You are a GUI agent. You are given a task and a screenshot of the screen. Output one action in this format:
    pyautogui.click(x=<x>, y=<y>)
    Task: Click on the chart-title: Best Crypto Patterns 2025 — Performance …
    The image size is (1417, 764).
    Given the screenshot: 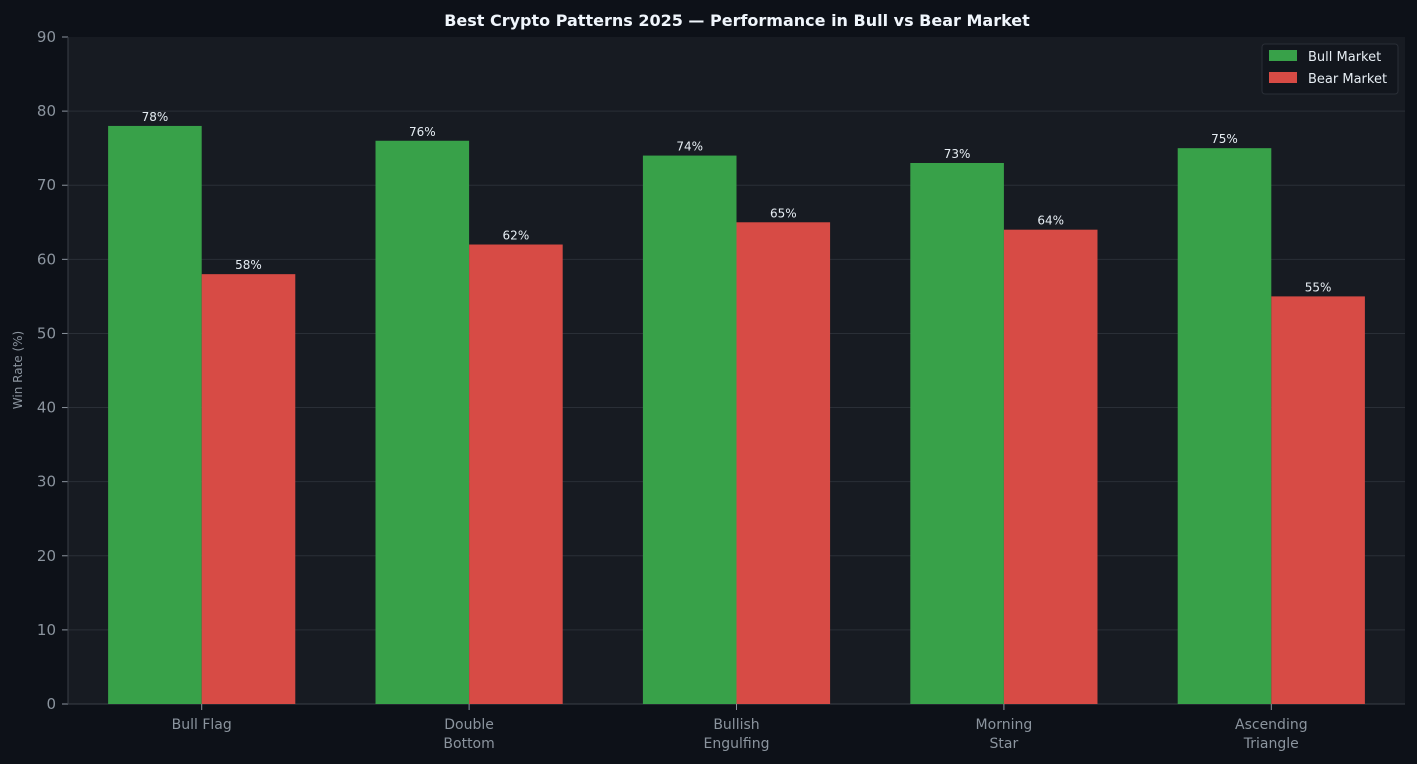 What is the action you would take?
    pyautogui.click(x=737, y=20)
    